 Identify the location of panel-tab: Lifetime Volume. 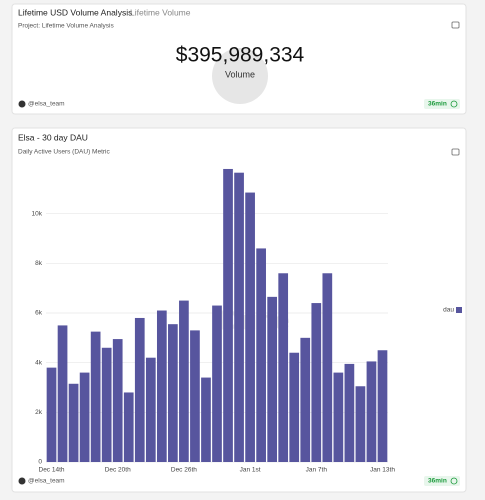
(160, 12).